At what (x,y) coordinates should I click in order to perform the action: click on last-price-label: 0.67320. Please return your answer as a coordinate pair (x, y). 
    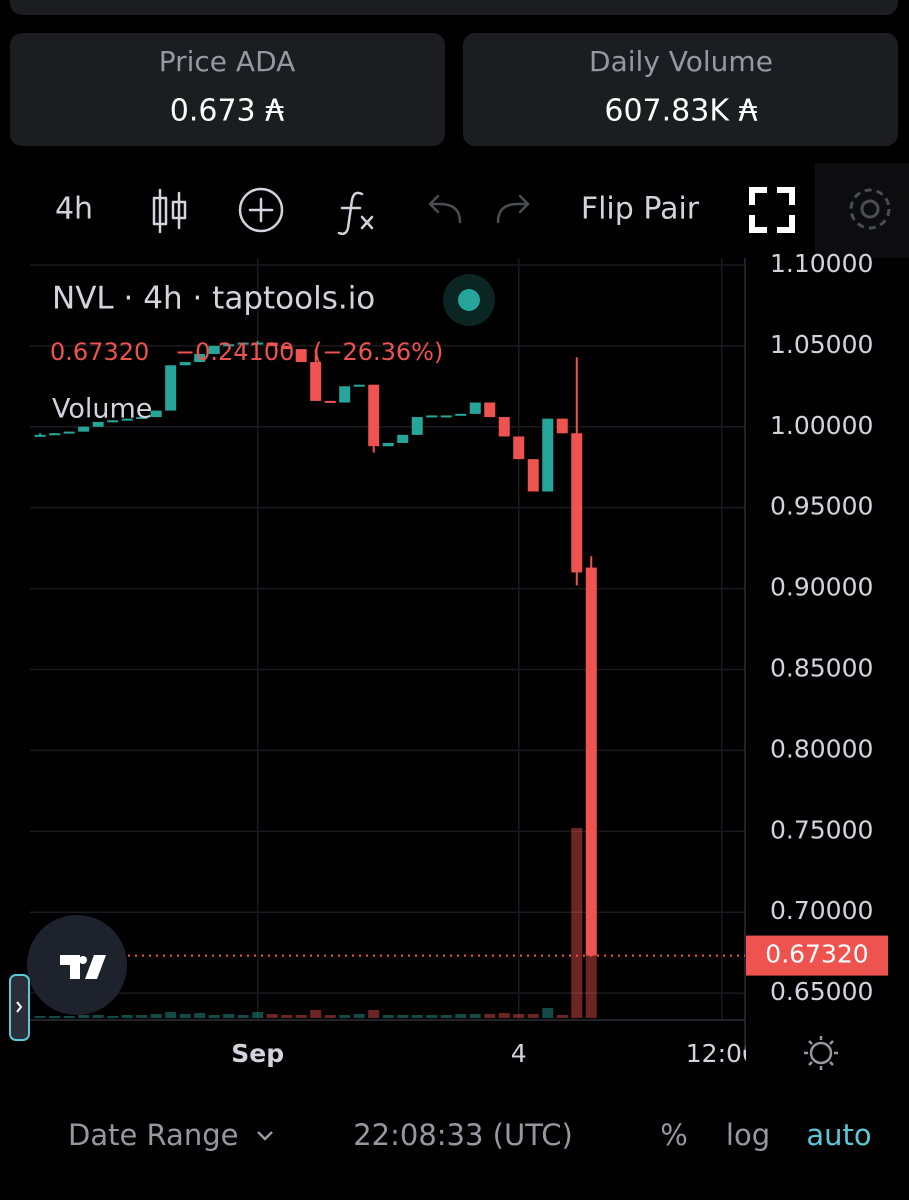
    Looking at the image, I should click on (816, 954).